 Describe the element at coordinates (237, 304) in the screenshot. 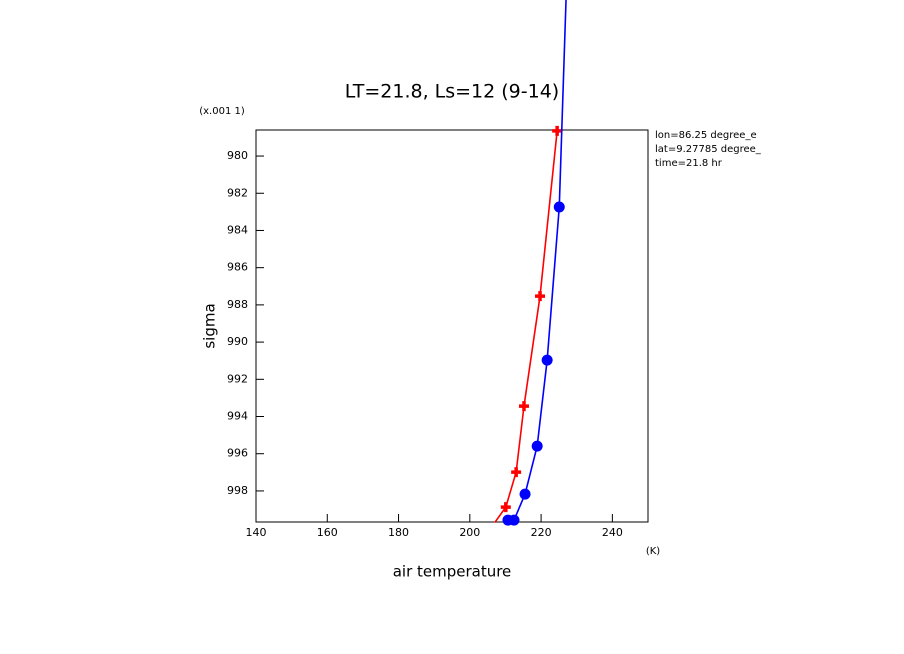

I see `y-tick-label: 988` at that location.